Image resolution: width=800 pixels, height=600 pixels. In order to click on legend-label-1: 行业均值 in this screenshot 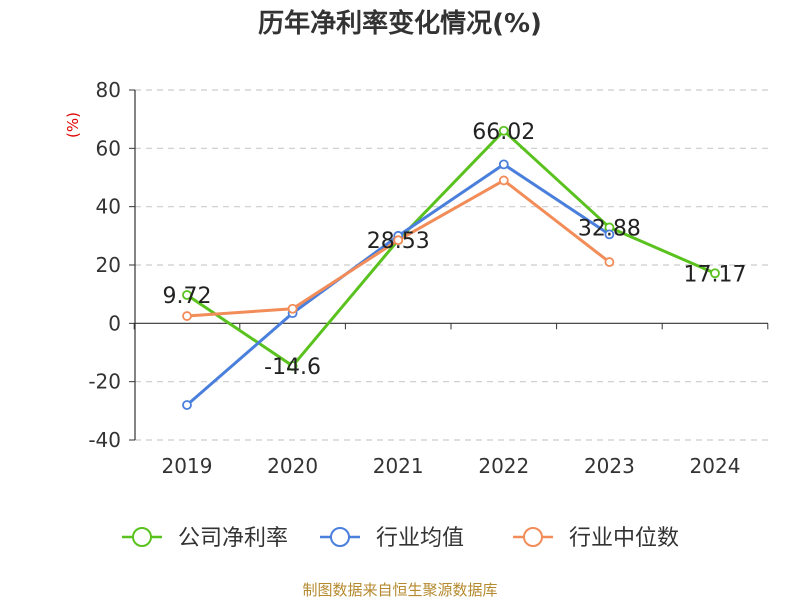, I will do `click(420, 538)`.